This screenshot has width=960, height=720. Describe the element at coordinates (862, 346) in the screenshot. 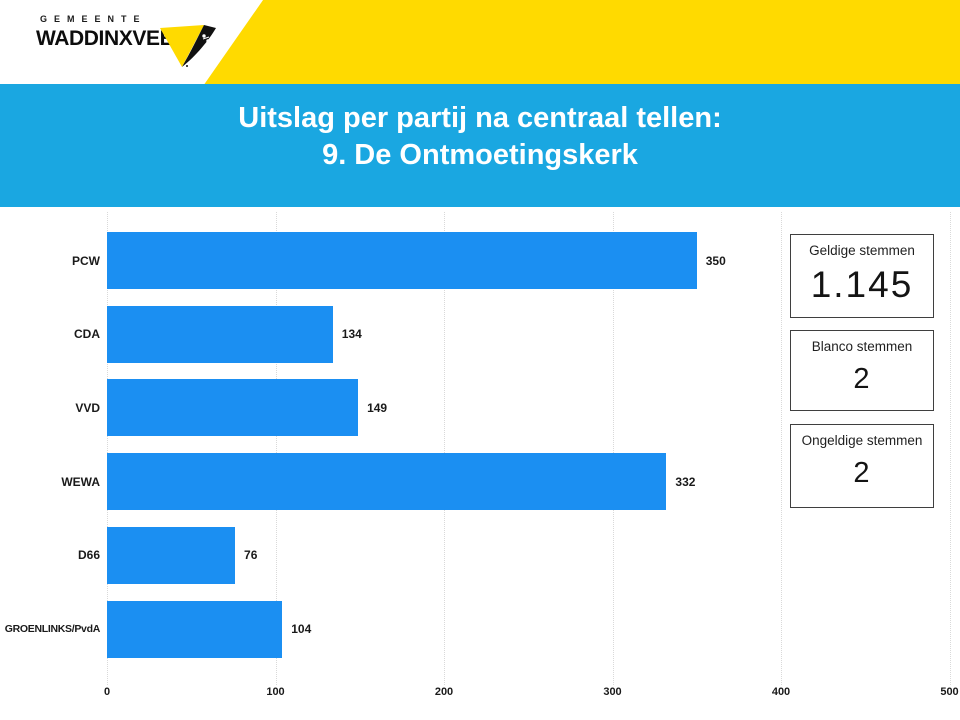

I see `stat-label: Blanco stemmen` at that location.